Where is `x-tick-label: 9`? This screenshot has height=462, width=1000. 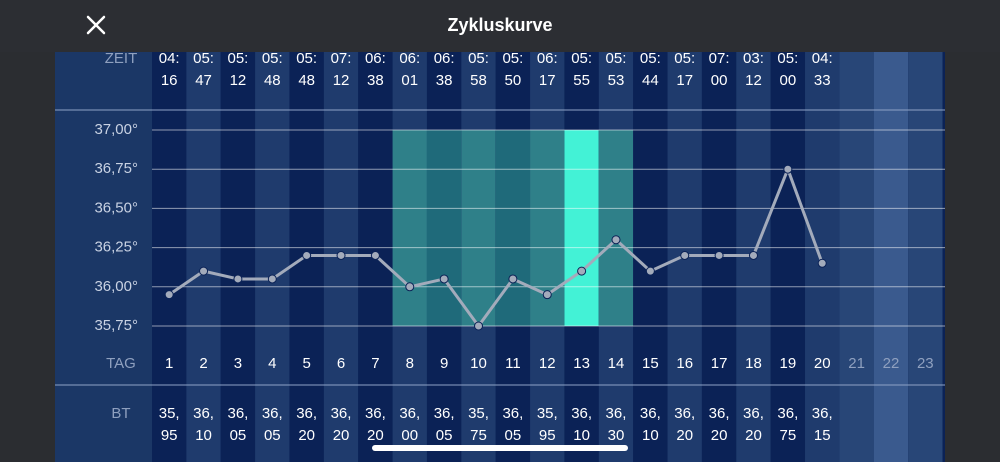
x-tick-label: 9 is located at coordinates (444, 363).